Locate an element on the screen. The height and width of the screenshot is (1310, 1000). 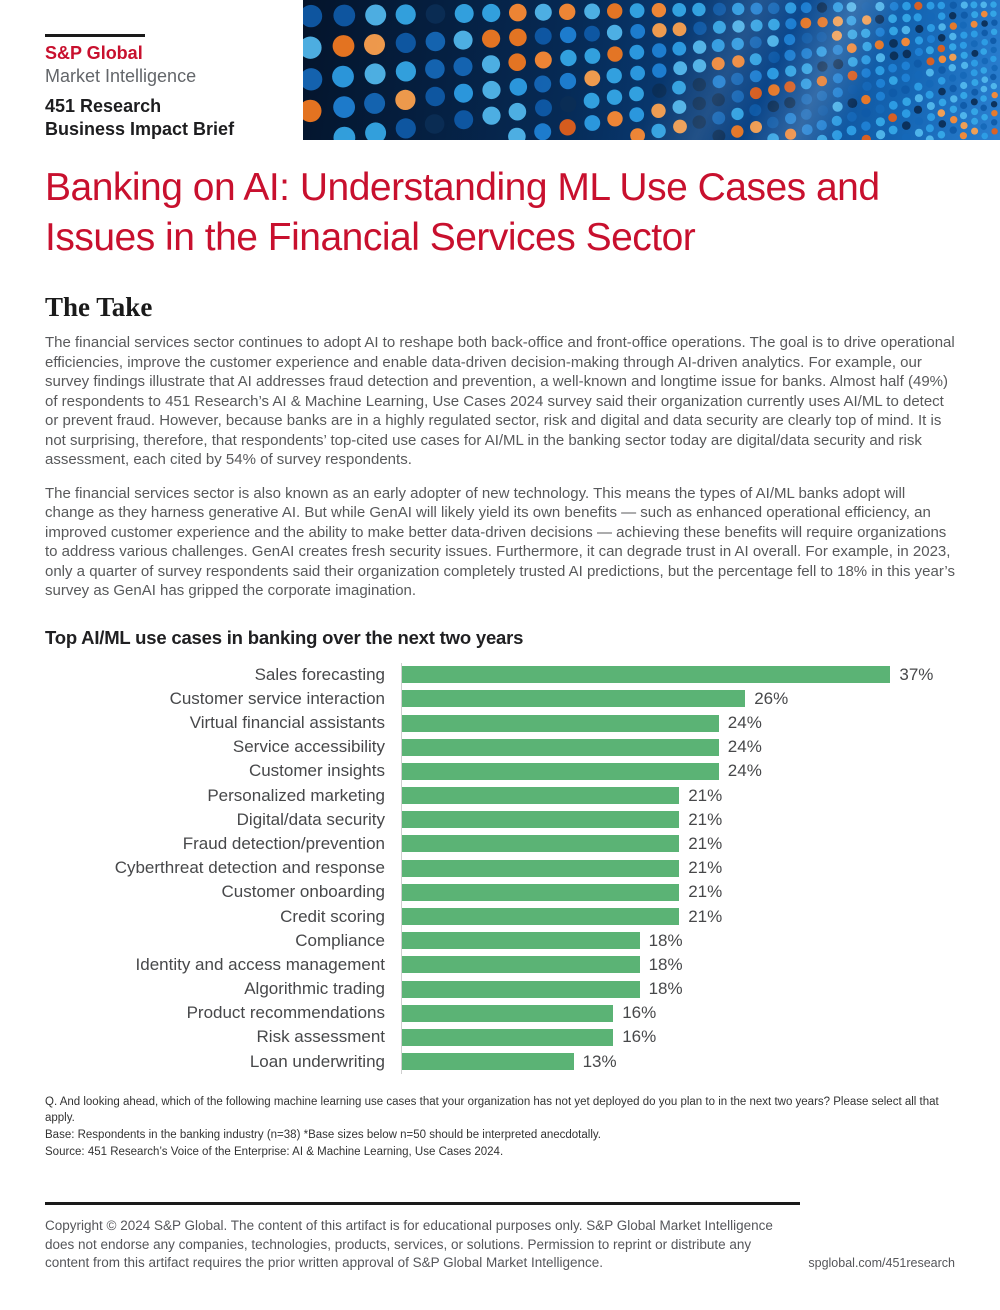
section-heading-the-take: The Take is located at coordinates (99, 307).